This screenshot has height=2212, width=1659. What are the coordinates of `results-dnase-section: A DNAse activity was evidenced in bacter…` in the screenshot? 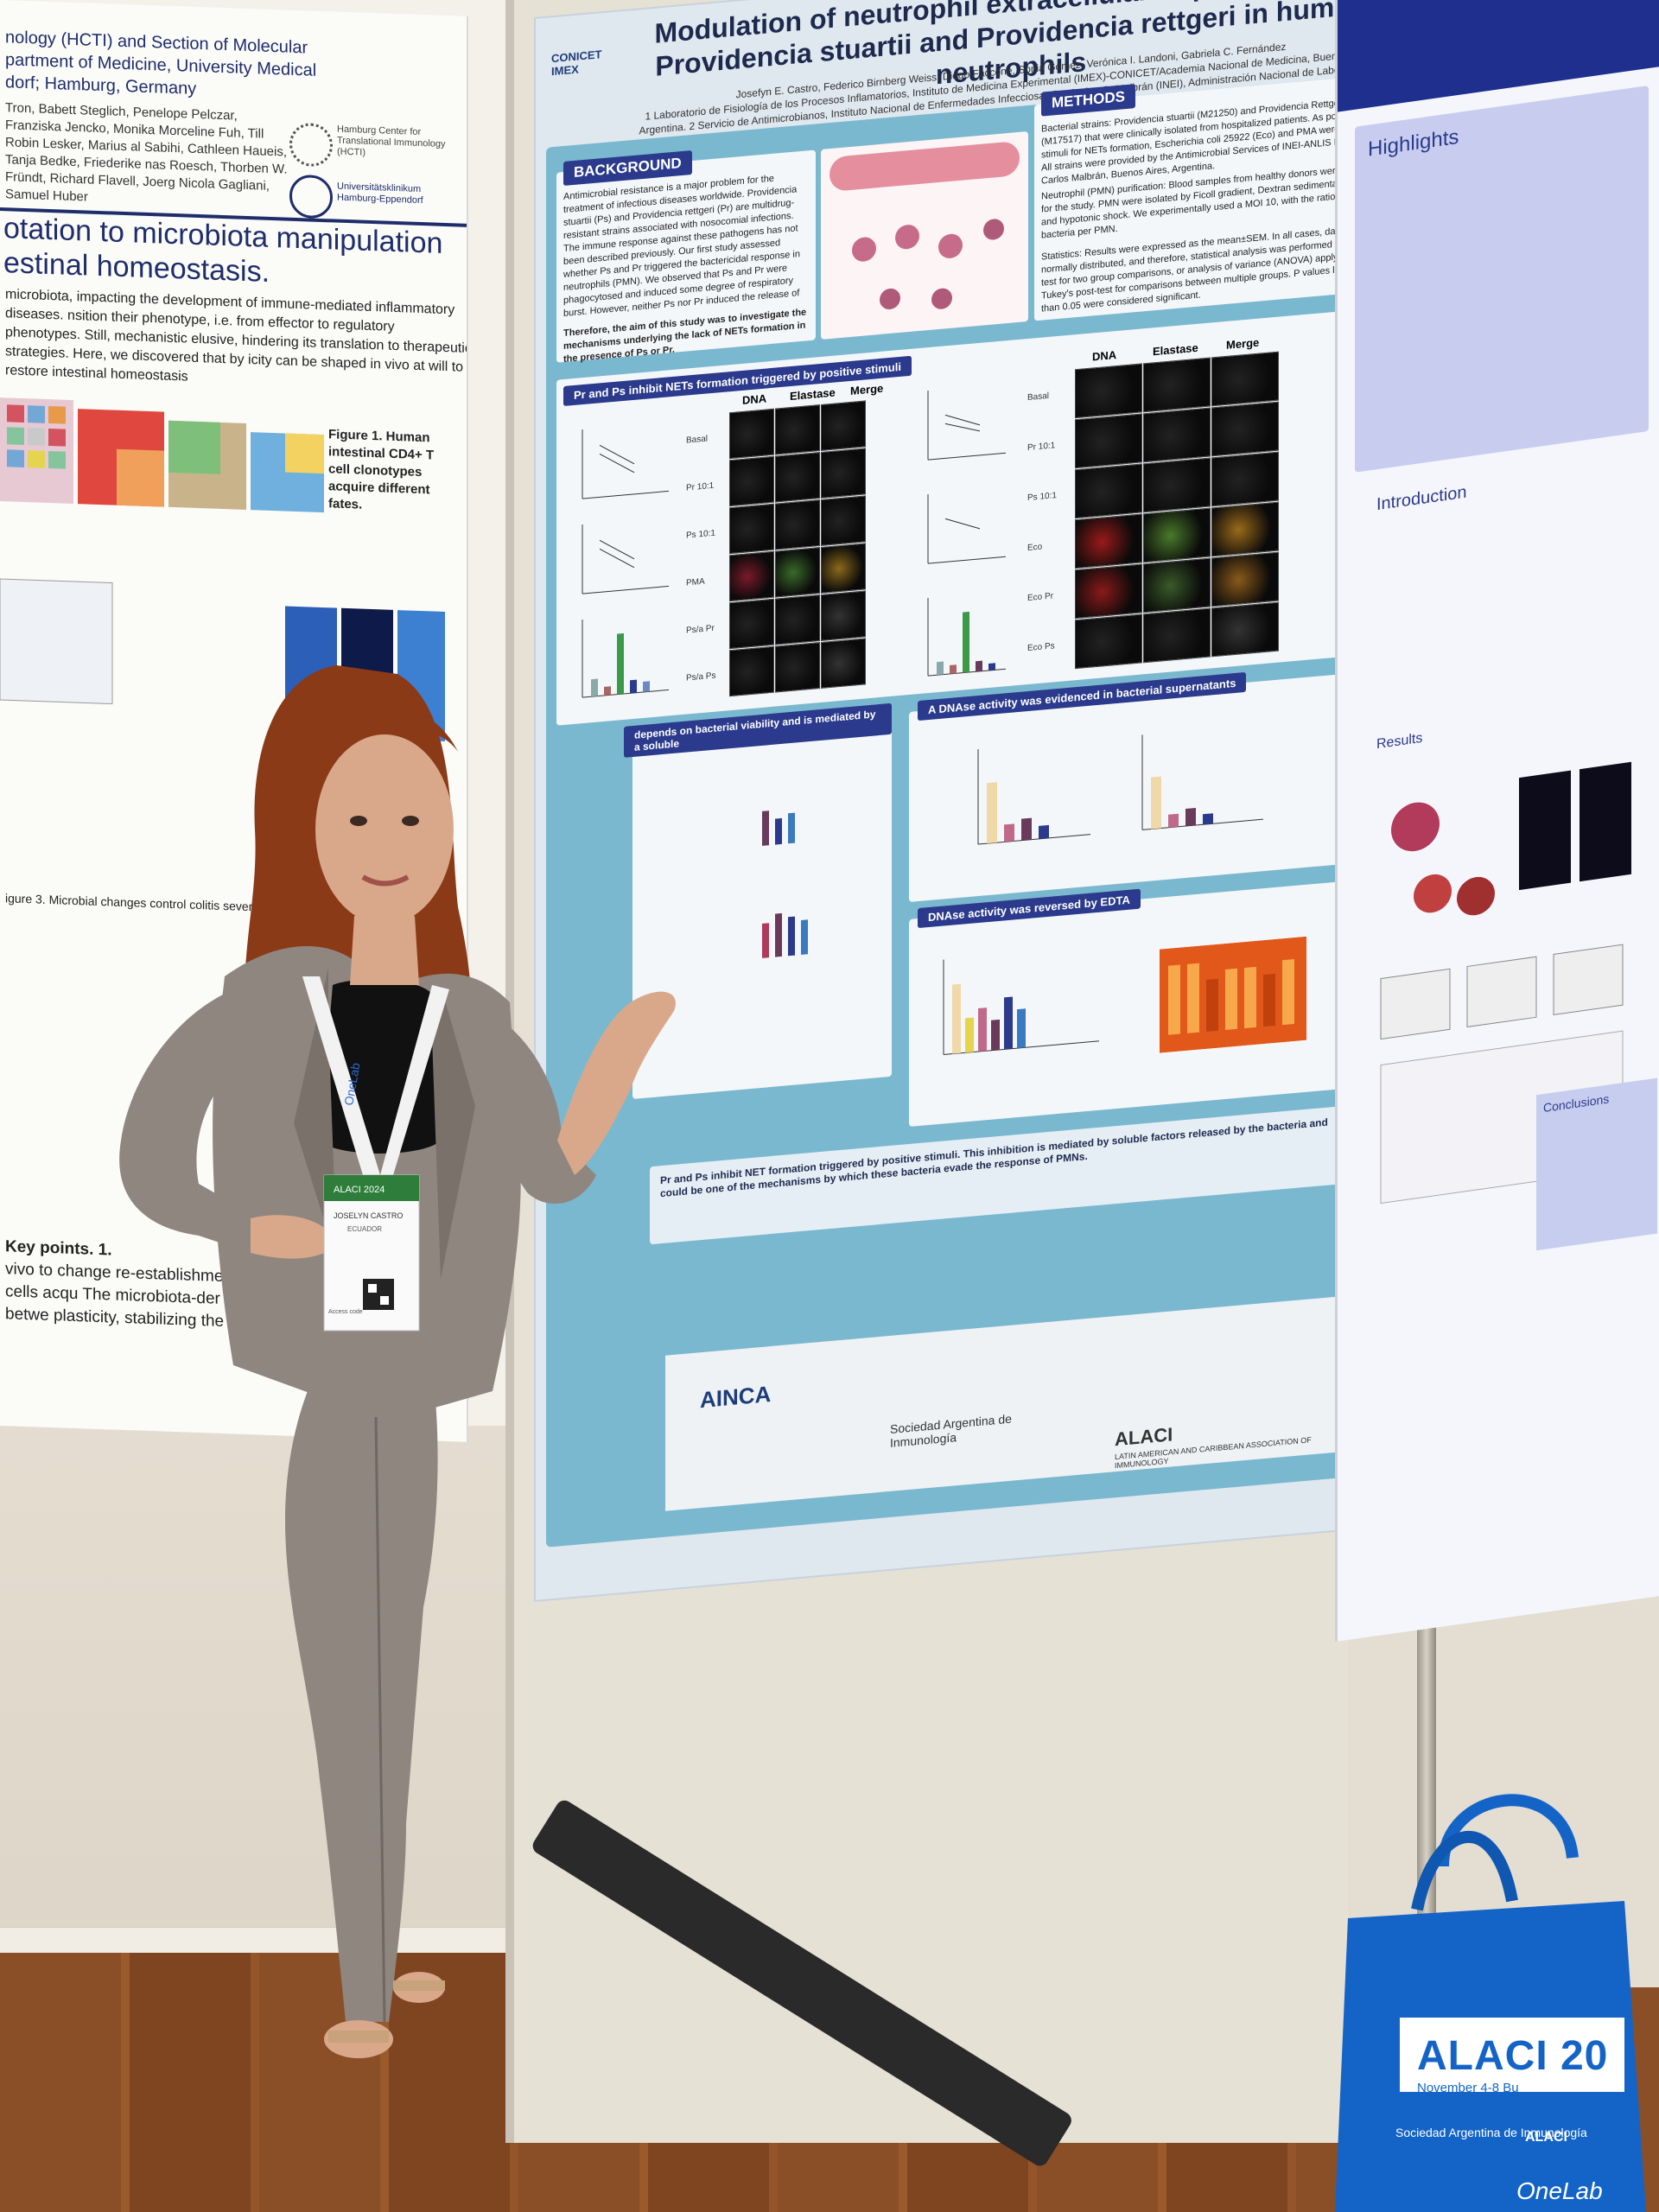 It's located at (1138, 787).